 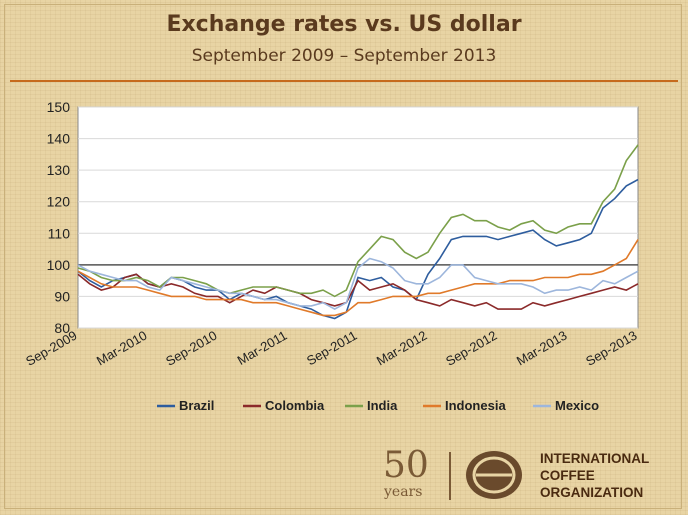 I want to click on org-name: INTERNATIONAL COFFEE ORGANIZATION, so click(x=594, y=475).